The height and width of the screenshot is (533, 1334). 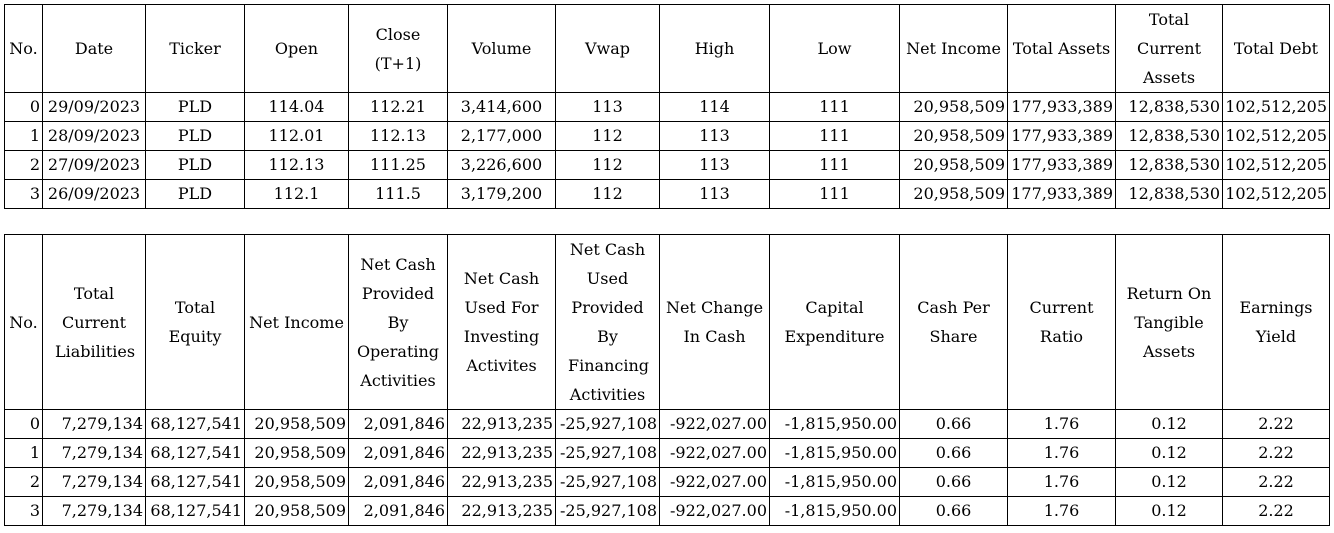 What do you see at coordinates (23, 511) in the screenshot?
I see `table-cell: 3` at bounding box center [23, 511].